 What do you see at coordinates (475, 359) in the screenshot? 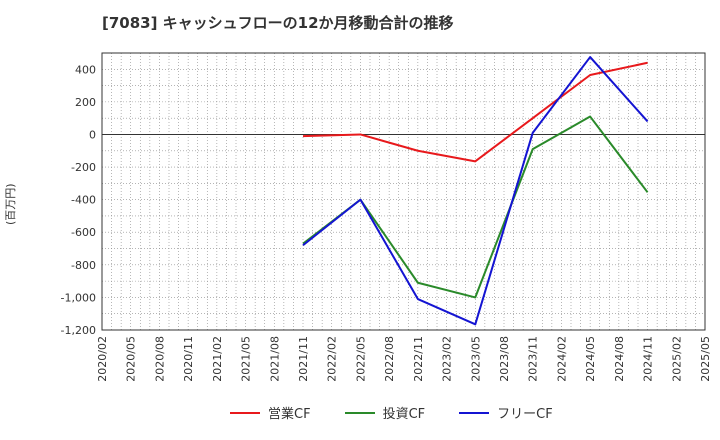
I see `x-tick-label: 2023/05` at bounding box center [475, 359].